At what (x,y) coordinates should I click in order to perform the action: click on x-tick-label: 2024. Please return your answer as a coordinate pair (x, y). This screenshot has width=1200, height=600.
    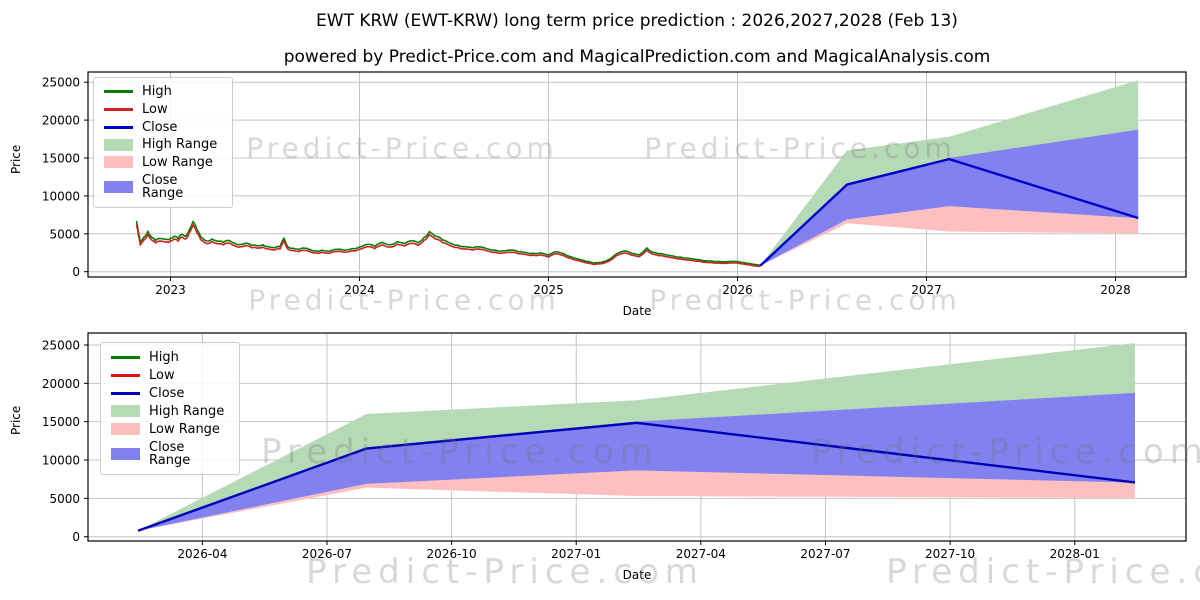
    Looking at the image, I should click on (359, 290).